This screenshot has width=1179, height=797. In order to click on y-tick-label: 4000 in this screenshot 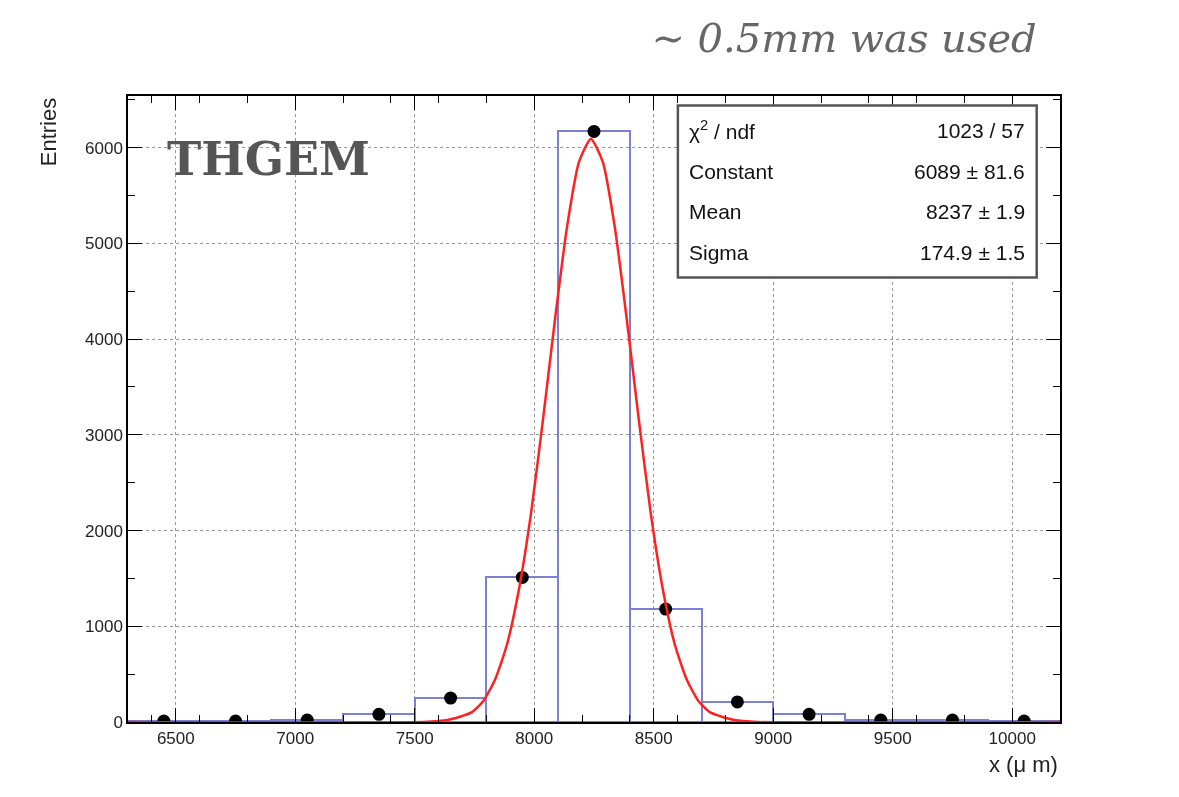, I will do `click(104, 340)`.